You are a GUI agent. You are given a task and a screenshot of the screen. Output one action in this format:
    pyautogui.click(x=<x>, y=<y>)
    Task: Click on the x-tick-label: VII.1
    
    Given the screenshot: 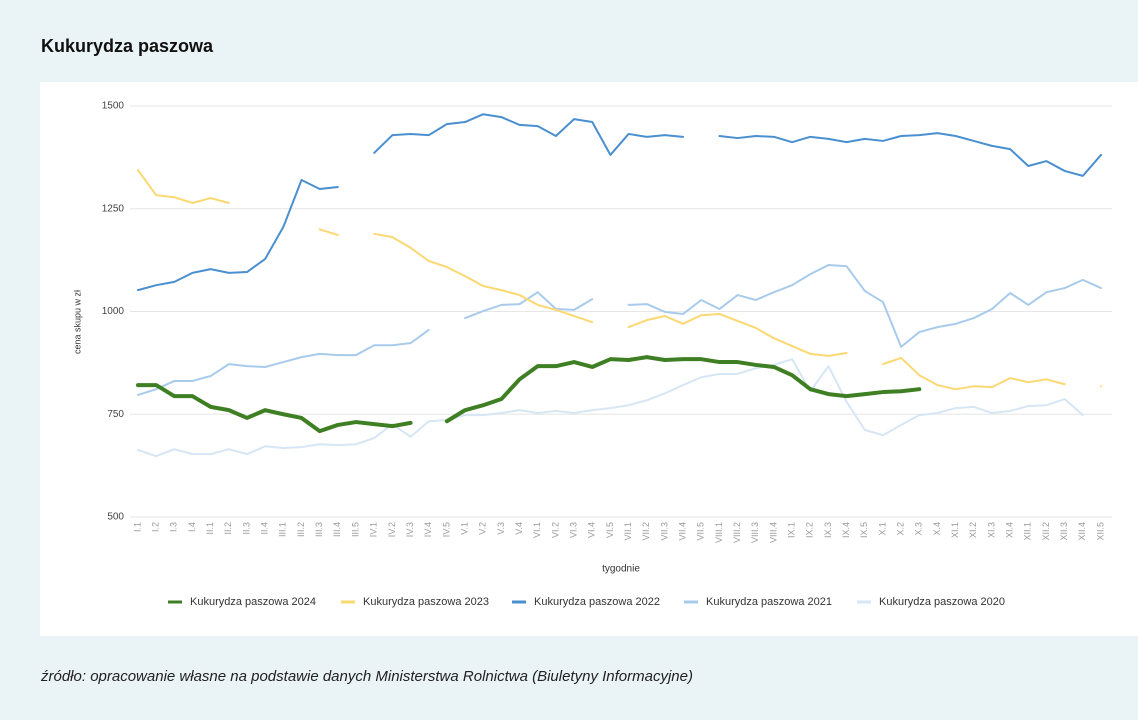 What is the action you would take?
    pyautogui.click(x=628, y=531)
    